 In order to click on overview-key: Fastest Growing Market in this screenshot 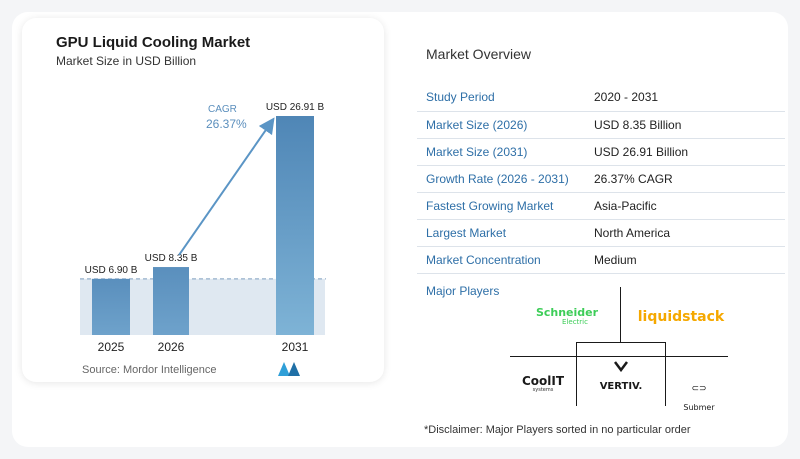, I will do `click(501, 206)`.